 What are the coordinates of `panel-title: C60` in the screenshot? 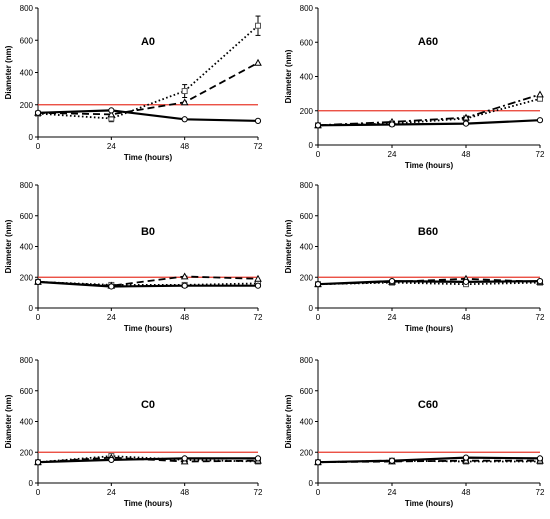 It's located at (428, 405).